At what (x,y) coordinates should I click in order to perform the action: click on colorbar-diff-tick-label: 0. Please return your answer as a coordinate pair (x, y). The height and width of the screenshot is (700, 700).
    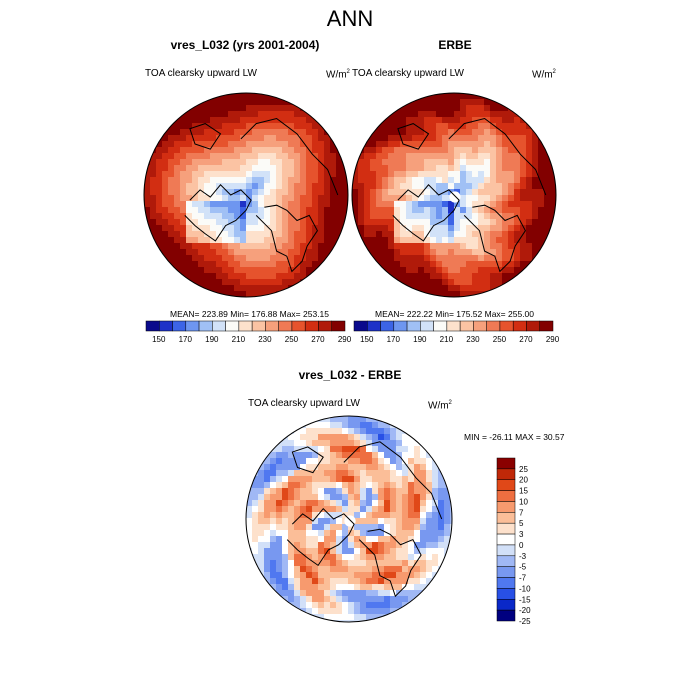
    Looking at the image, I should click on (521, 545).